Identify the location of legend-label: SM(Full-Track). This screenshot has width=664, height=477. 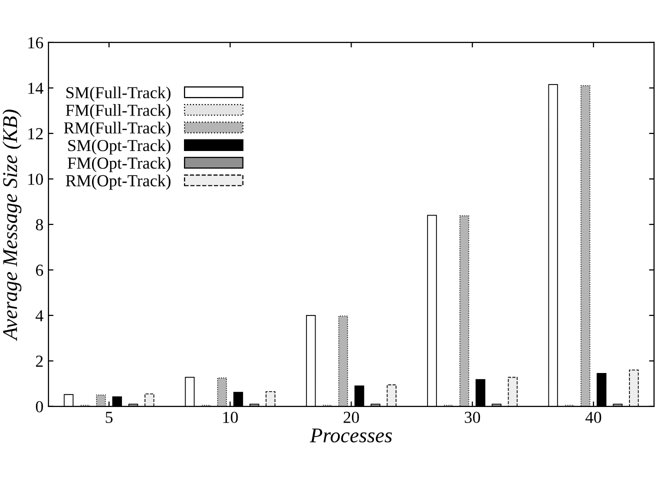
(118, 94).